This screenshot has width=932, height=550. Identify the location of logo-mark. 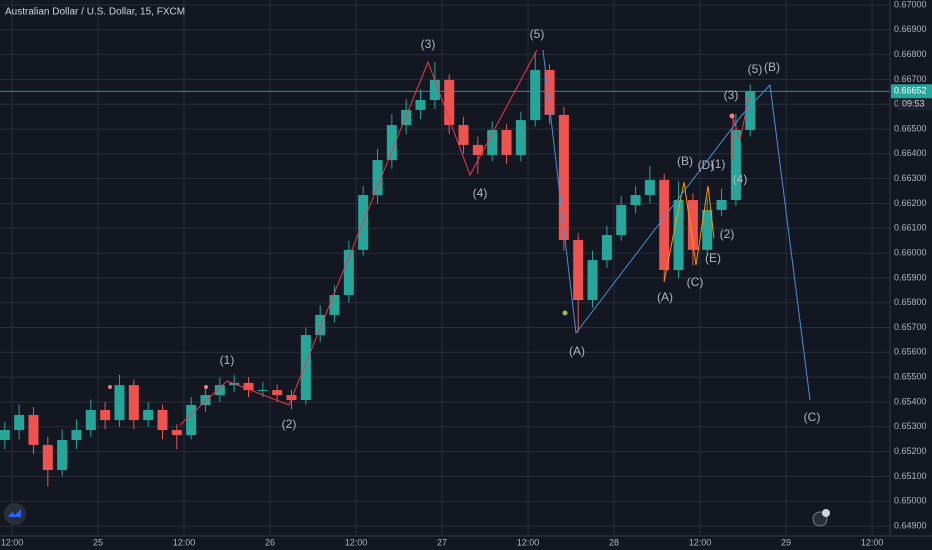
(14, 513).